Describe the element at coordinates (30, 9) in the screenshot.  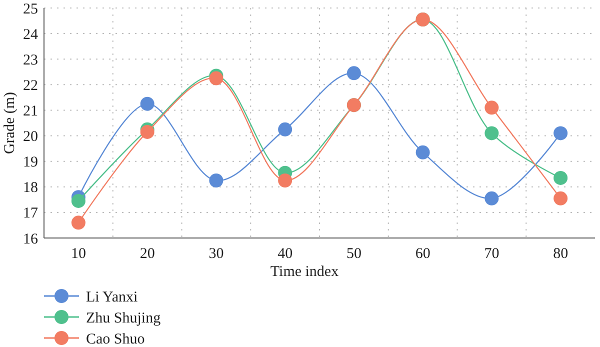
I see `y-tick-label: 25` at that location.